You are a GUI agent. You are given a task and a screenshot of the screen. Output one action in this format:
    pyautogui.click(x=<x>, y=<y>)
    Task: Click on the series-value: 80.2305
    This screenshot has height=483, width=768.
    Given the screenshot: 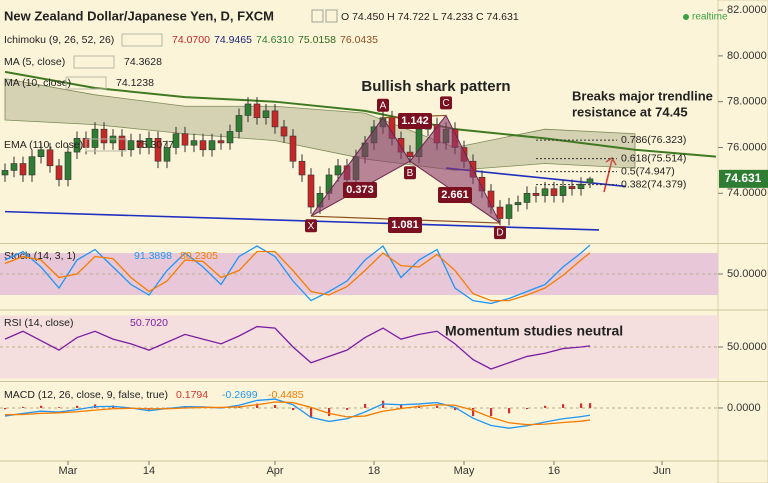 What is the action you would take?
    pyautogui.click(x=199, y=256)
    